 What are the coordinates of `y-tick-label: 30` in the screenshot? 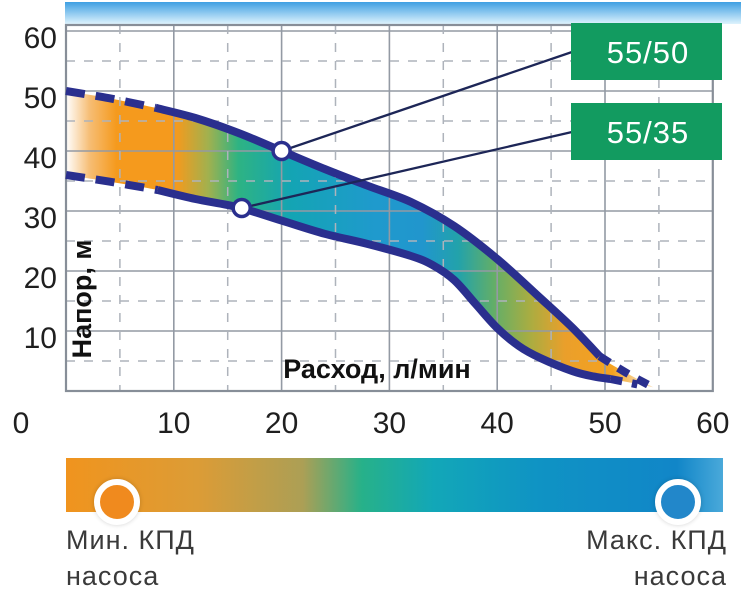 It's located at (40, 218).